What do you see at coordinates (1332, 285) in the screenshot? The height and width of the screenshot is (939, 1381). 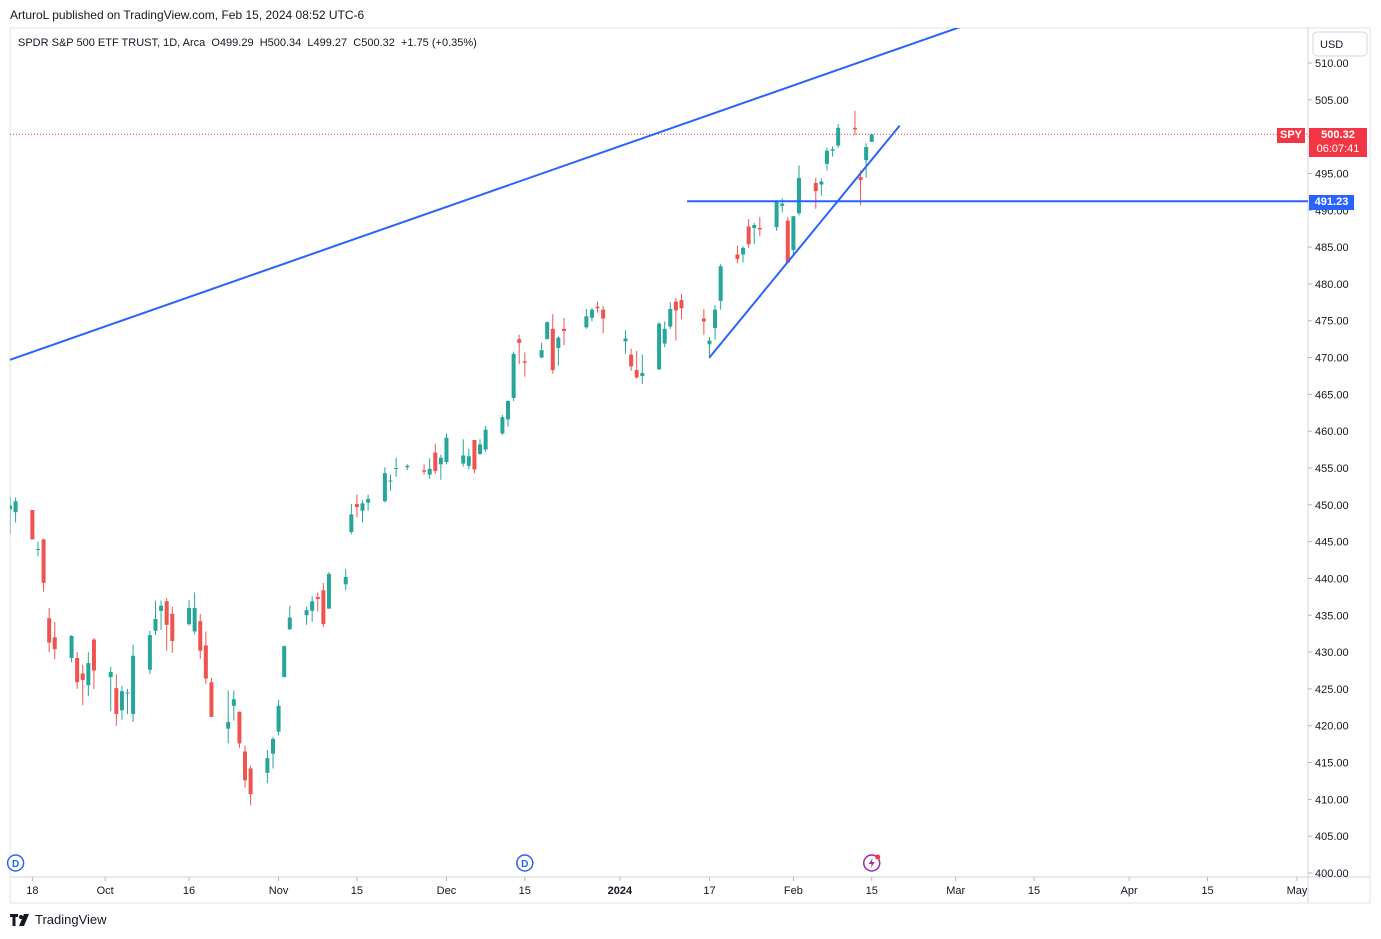 I see `y-tick-label: 480.00` at bounding box center [1332, 285].